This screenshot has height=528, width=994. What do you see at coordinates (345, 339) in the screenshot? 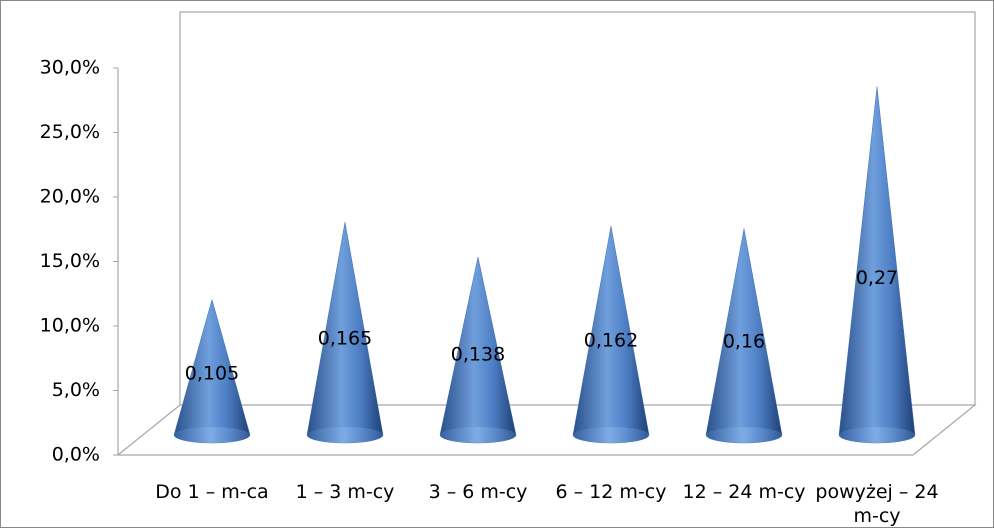
I see `data-label: 0,165` at bounding box center [345, 339].